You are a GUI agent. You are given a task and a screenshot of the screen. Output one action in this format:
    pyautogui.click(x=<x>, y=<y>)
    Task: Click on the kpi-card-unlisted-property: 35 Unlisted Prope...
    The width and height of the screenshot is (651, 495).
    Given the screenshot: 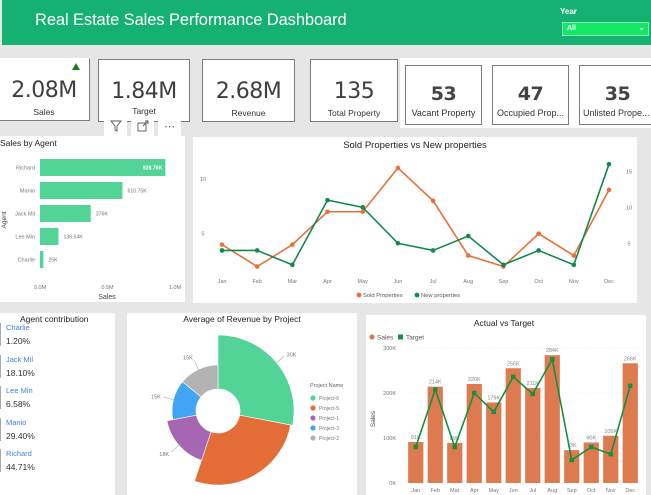 What is the action you would take?
    pyautogui.click(x=615, y=95)
    